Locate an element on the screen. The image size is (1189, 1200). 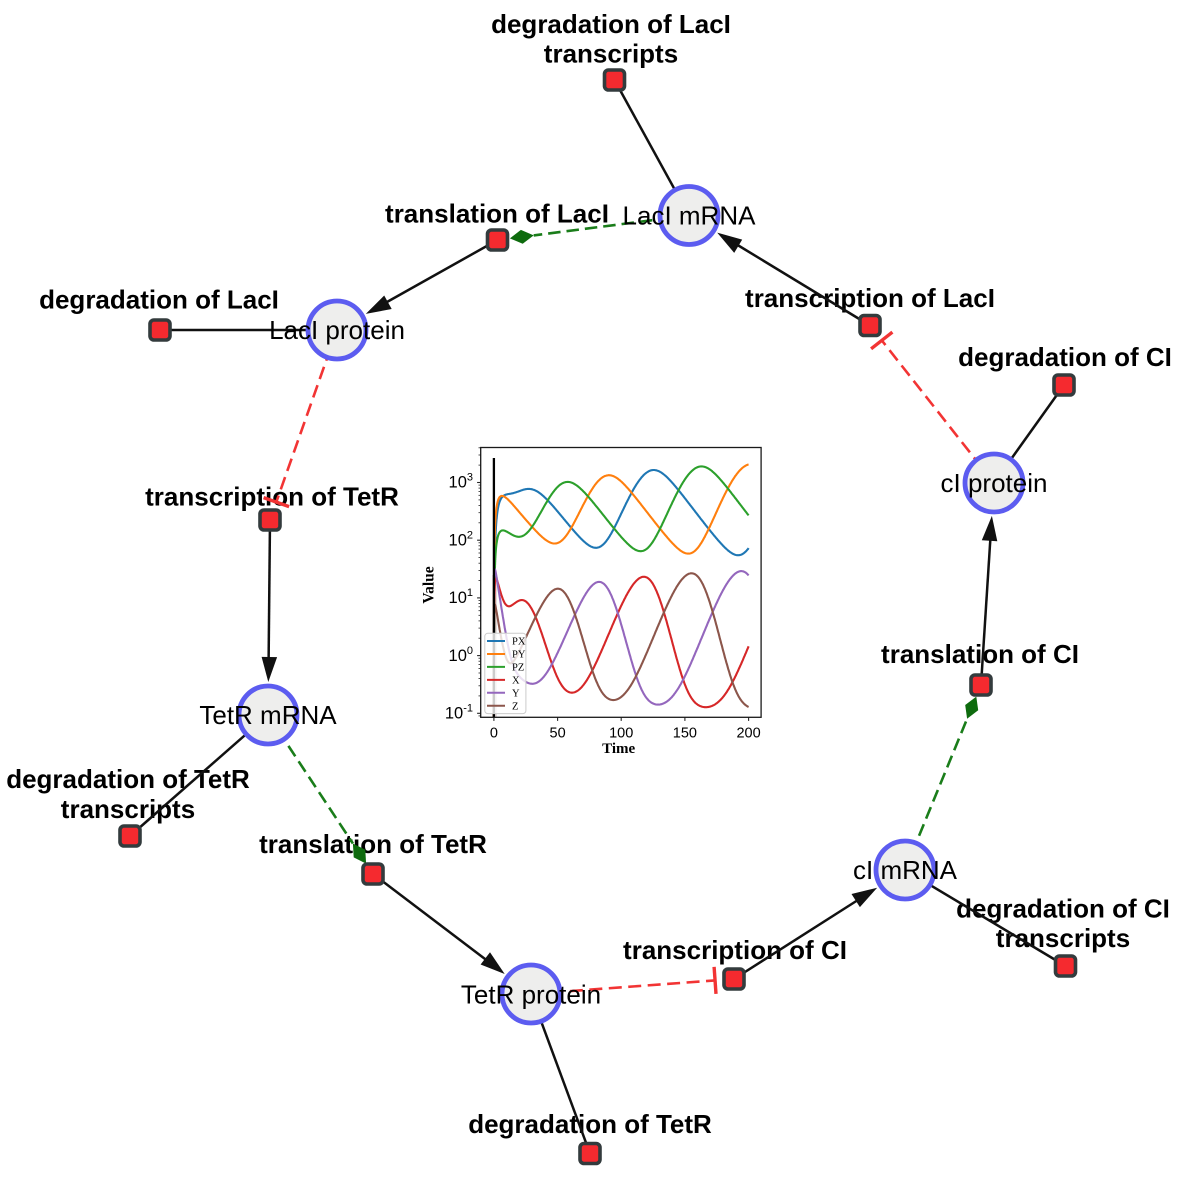
svg-text: TetR mRNA is located at coordinates (268, 715).